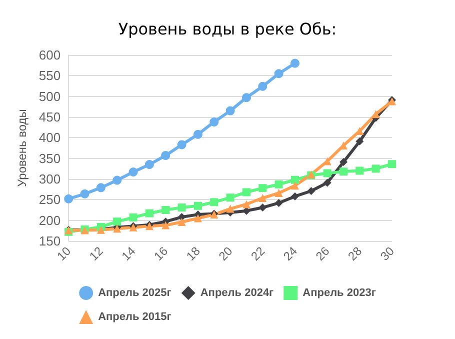 The height and width of the screenshot is (339, 455). Describe the element at coordinates (96, 254) in the screenshot. I see `x-tick-label: 12` at that location.